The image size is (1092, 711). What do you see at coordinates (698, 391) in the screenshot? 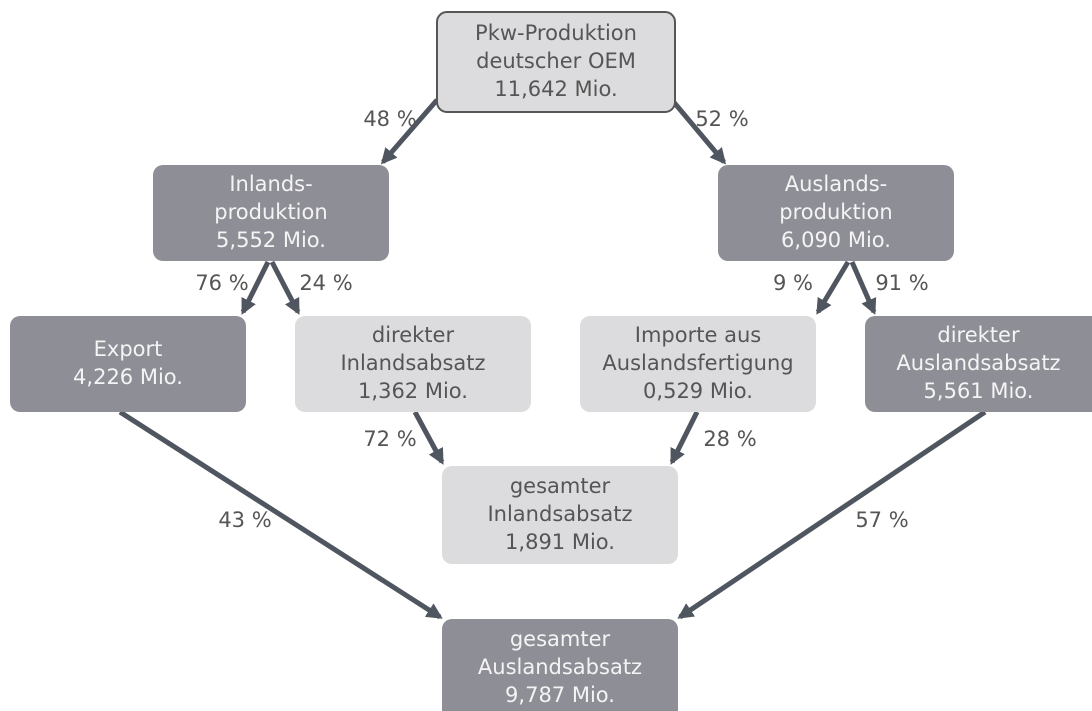
I see `node-text: 0,529 Mio.` at bounding box center [698, 391].